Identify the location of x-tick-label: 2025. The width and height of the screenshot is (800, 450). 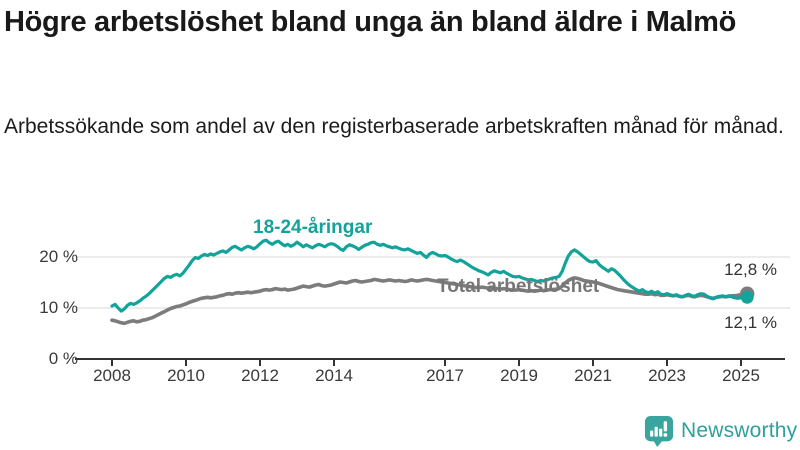
(741, 375).